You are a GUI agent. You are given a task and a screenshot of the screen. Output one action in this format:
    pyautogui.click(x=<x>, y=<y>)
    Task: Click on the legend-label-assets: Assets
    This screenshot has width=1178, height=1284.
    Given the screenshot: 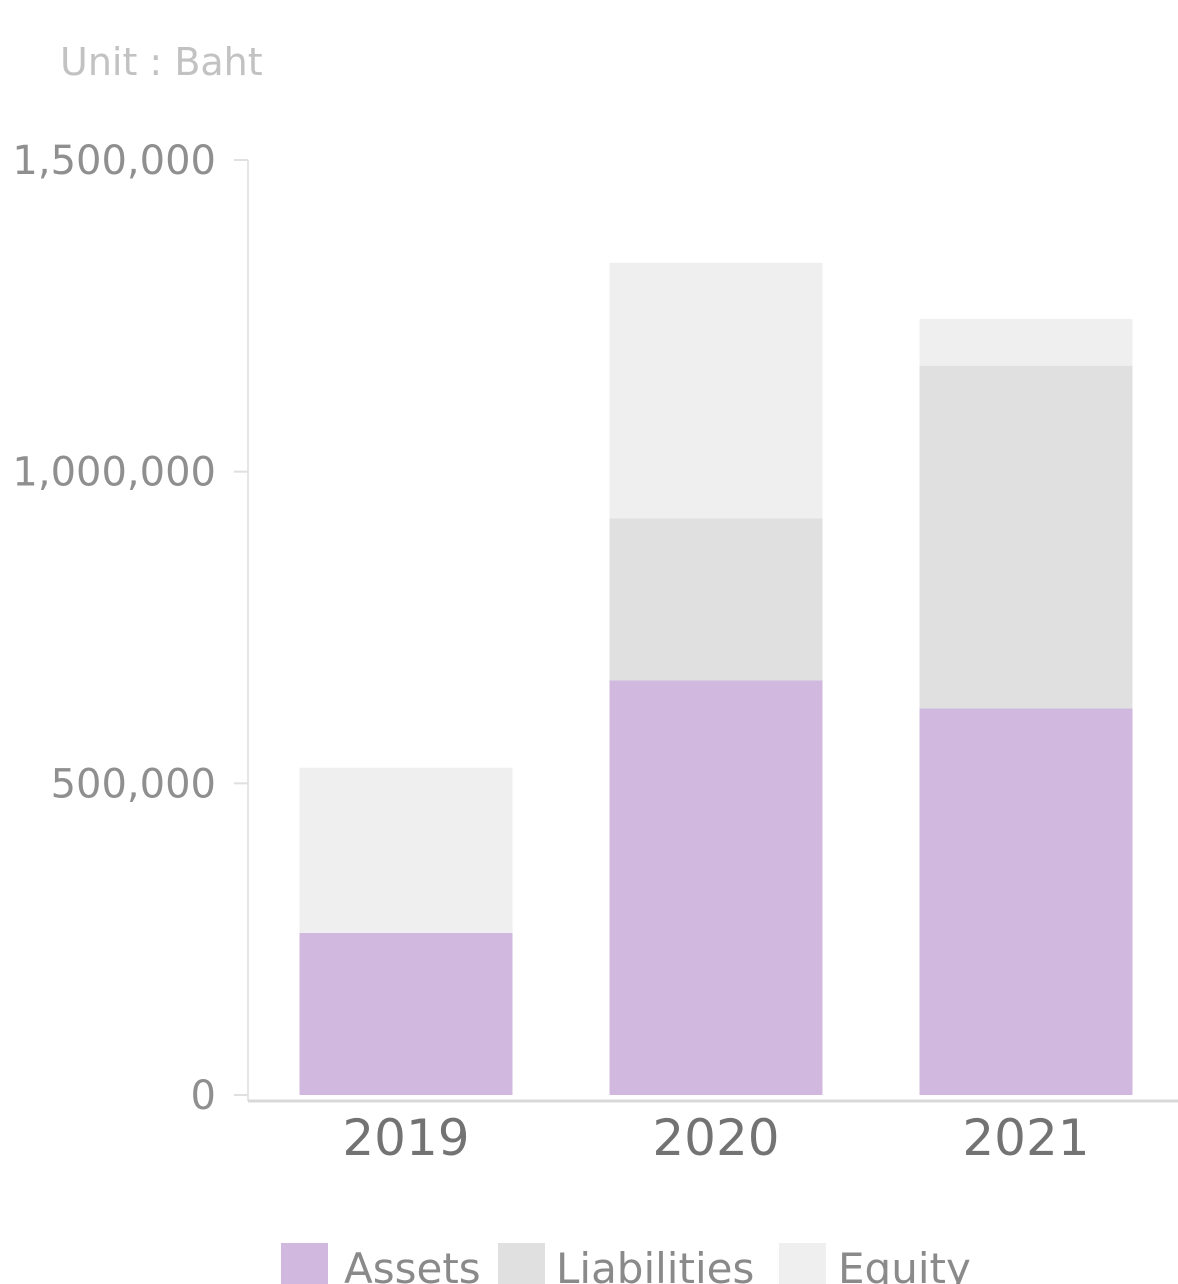 What is the action you would take?
    pyautogui.click(x=412, y=1264)
    